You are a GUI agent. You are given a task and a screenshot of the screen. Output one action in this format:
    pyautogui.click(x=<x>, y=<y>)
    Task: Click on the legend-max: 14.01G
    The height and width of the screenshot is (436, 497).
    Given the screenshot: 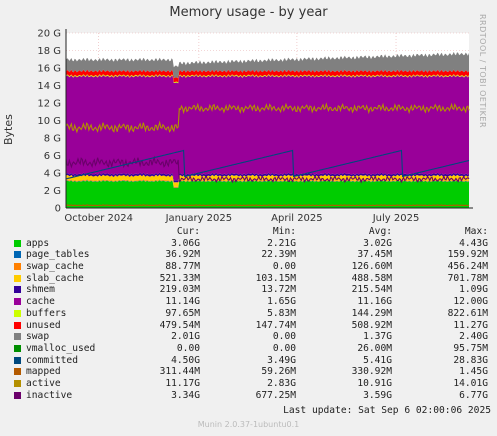 What is the action you would take?
    pyautogui.click(x=470, y=383)
    